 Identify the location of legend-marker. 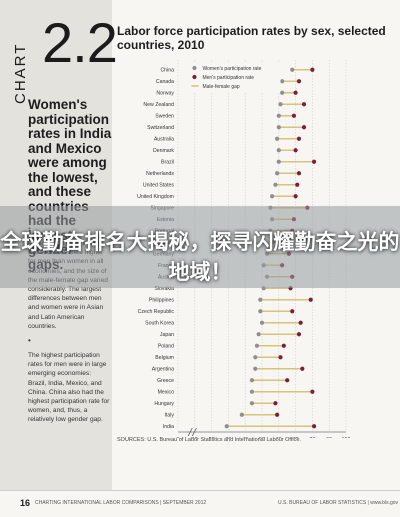
(194, 77).